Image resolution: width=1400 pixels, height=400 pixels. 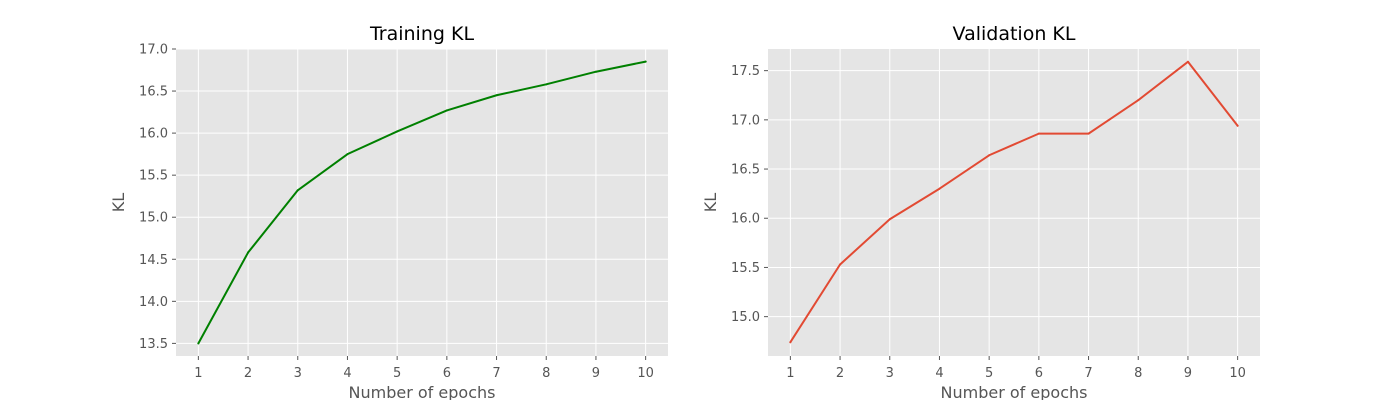 What do you see at coordinates (421, 34) in the screenshot?
I see `chart-title: Training KL` at bounding box center [421, 34].